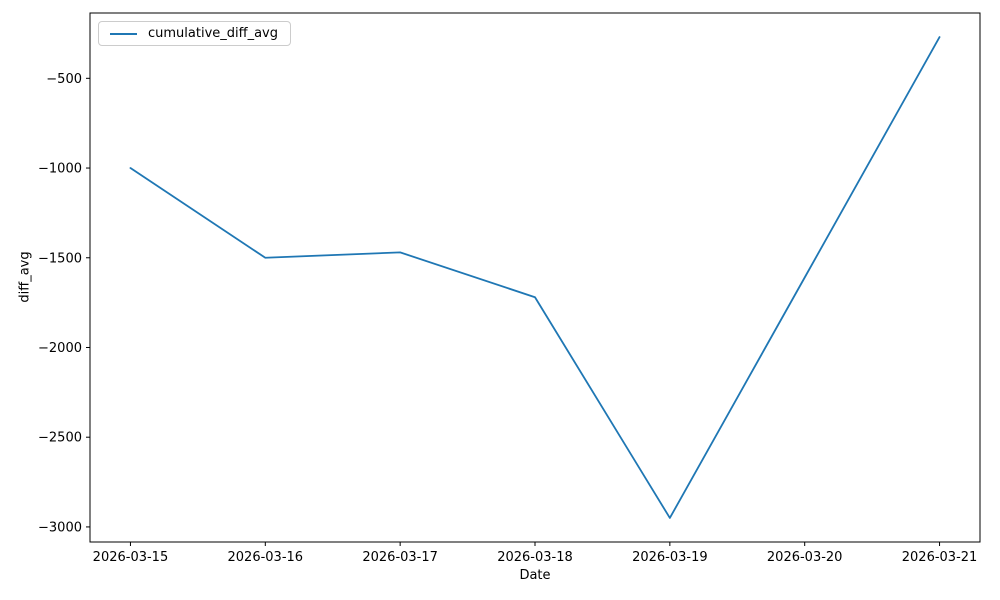 The width and height of the screenshot is (1000, 600). I want to click on x-tick-label: 2026-03-18, so click(535, 557).